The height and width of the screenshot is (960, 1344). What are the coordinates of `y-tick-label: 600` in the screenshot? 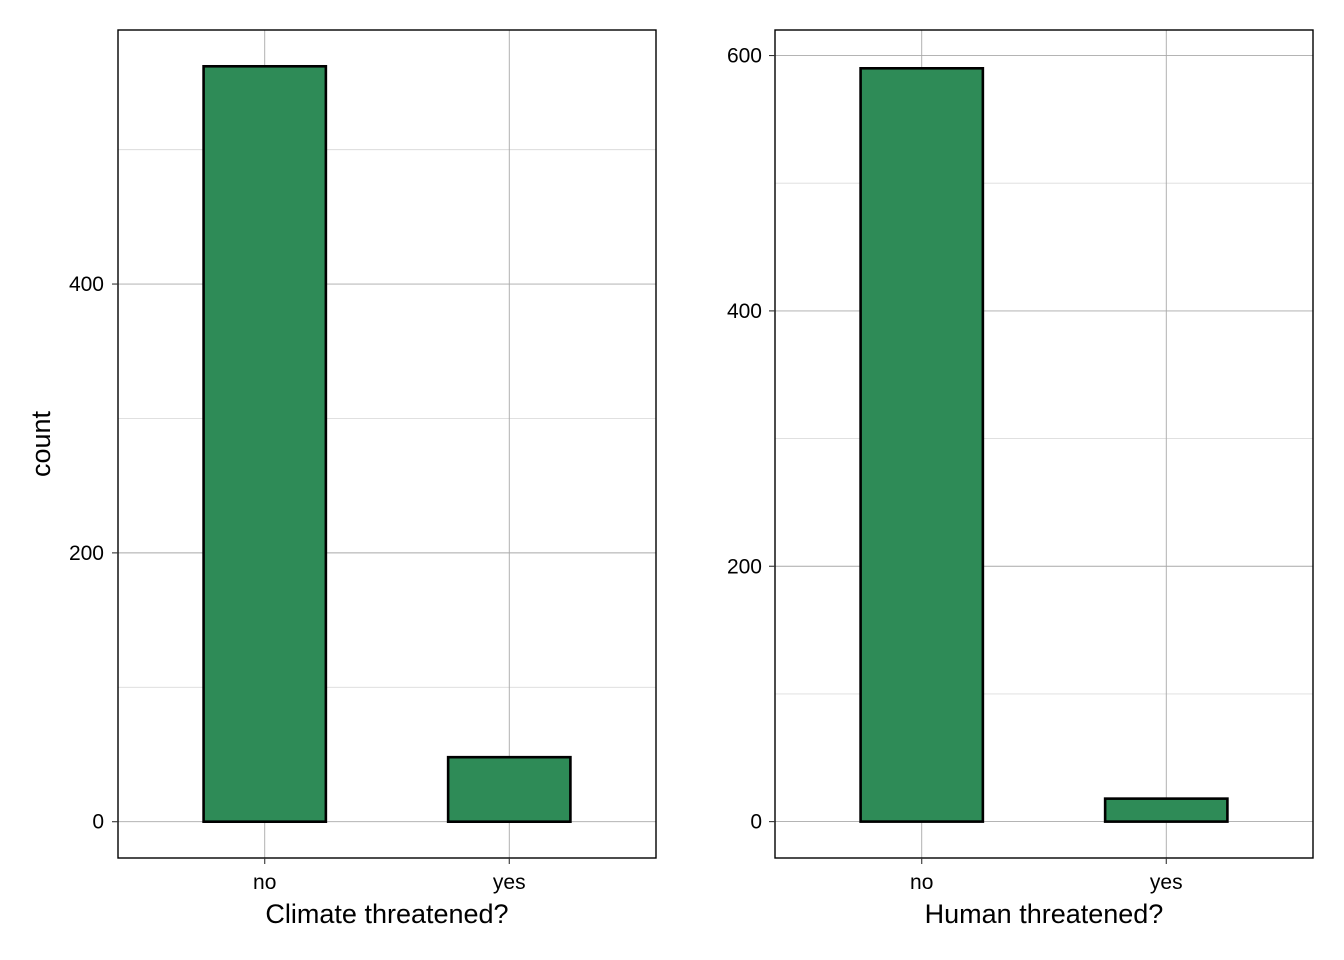 It's located at (744, 56).